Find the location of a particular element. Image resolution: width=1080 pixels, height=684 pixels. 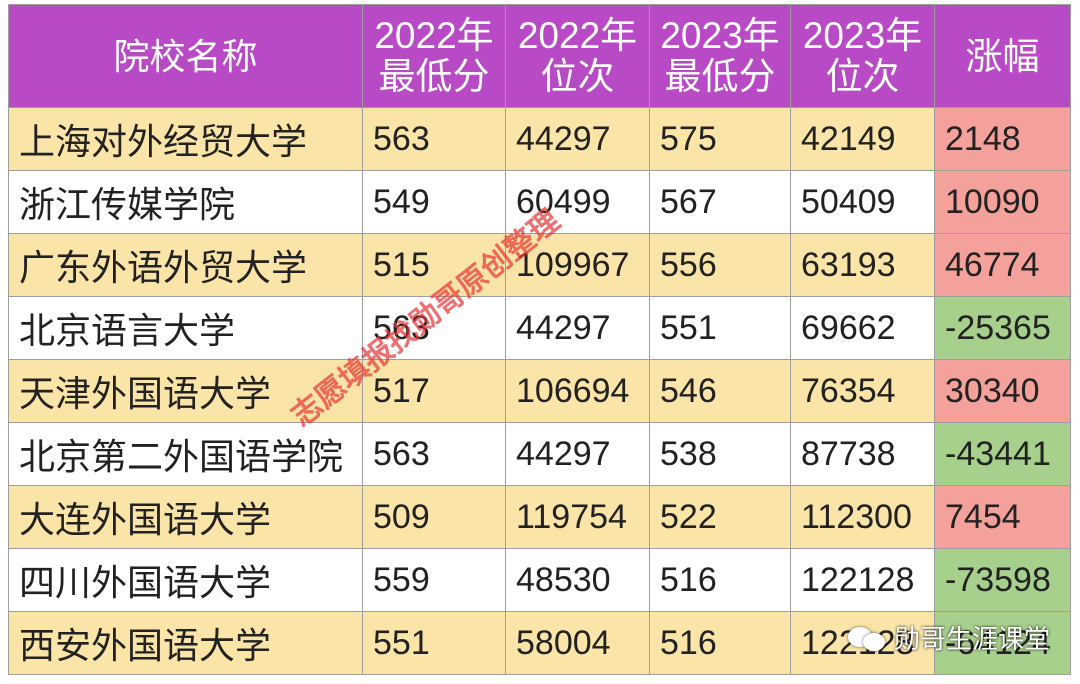

rank-2023-cell: 112300 is located at coordinates (862, 517).